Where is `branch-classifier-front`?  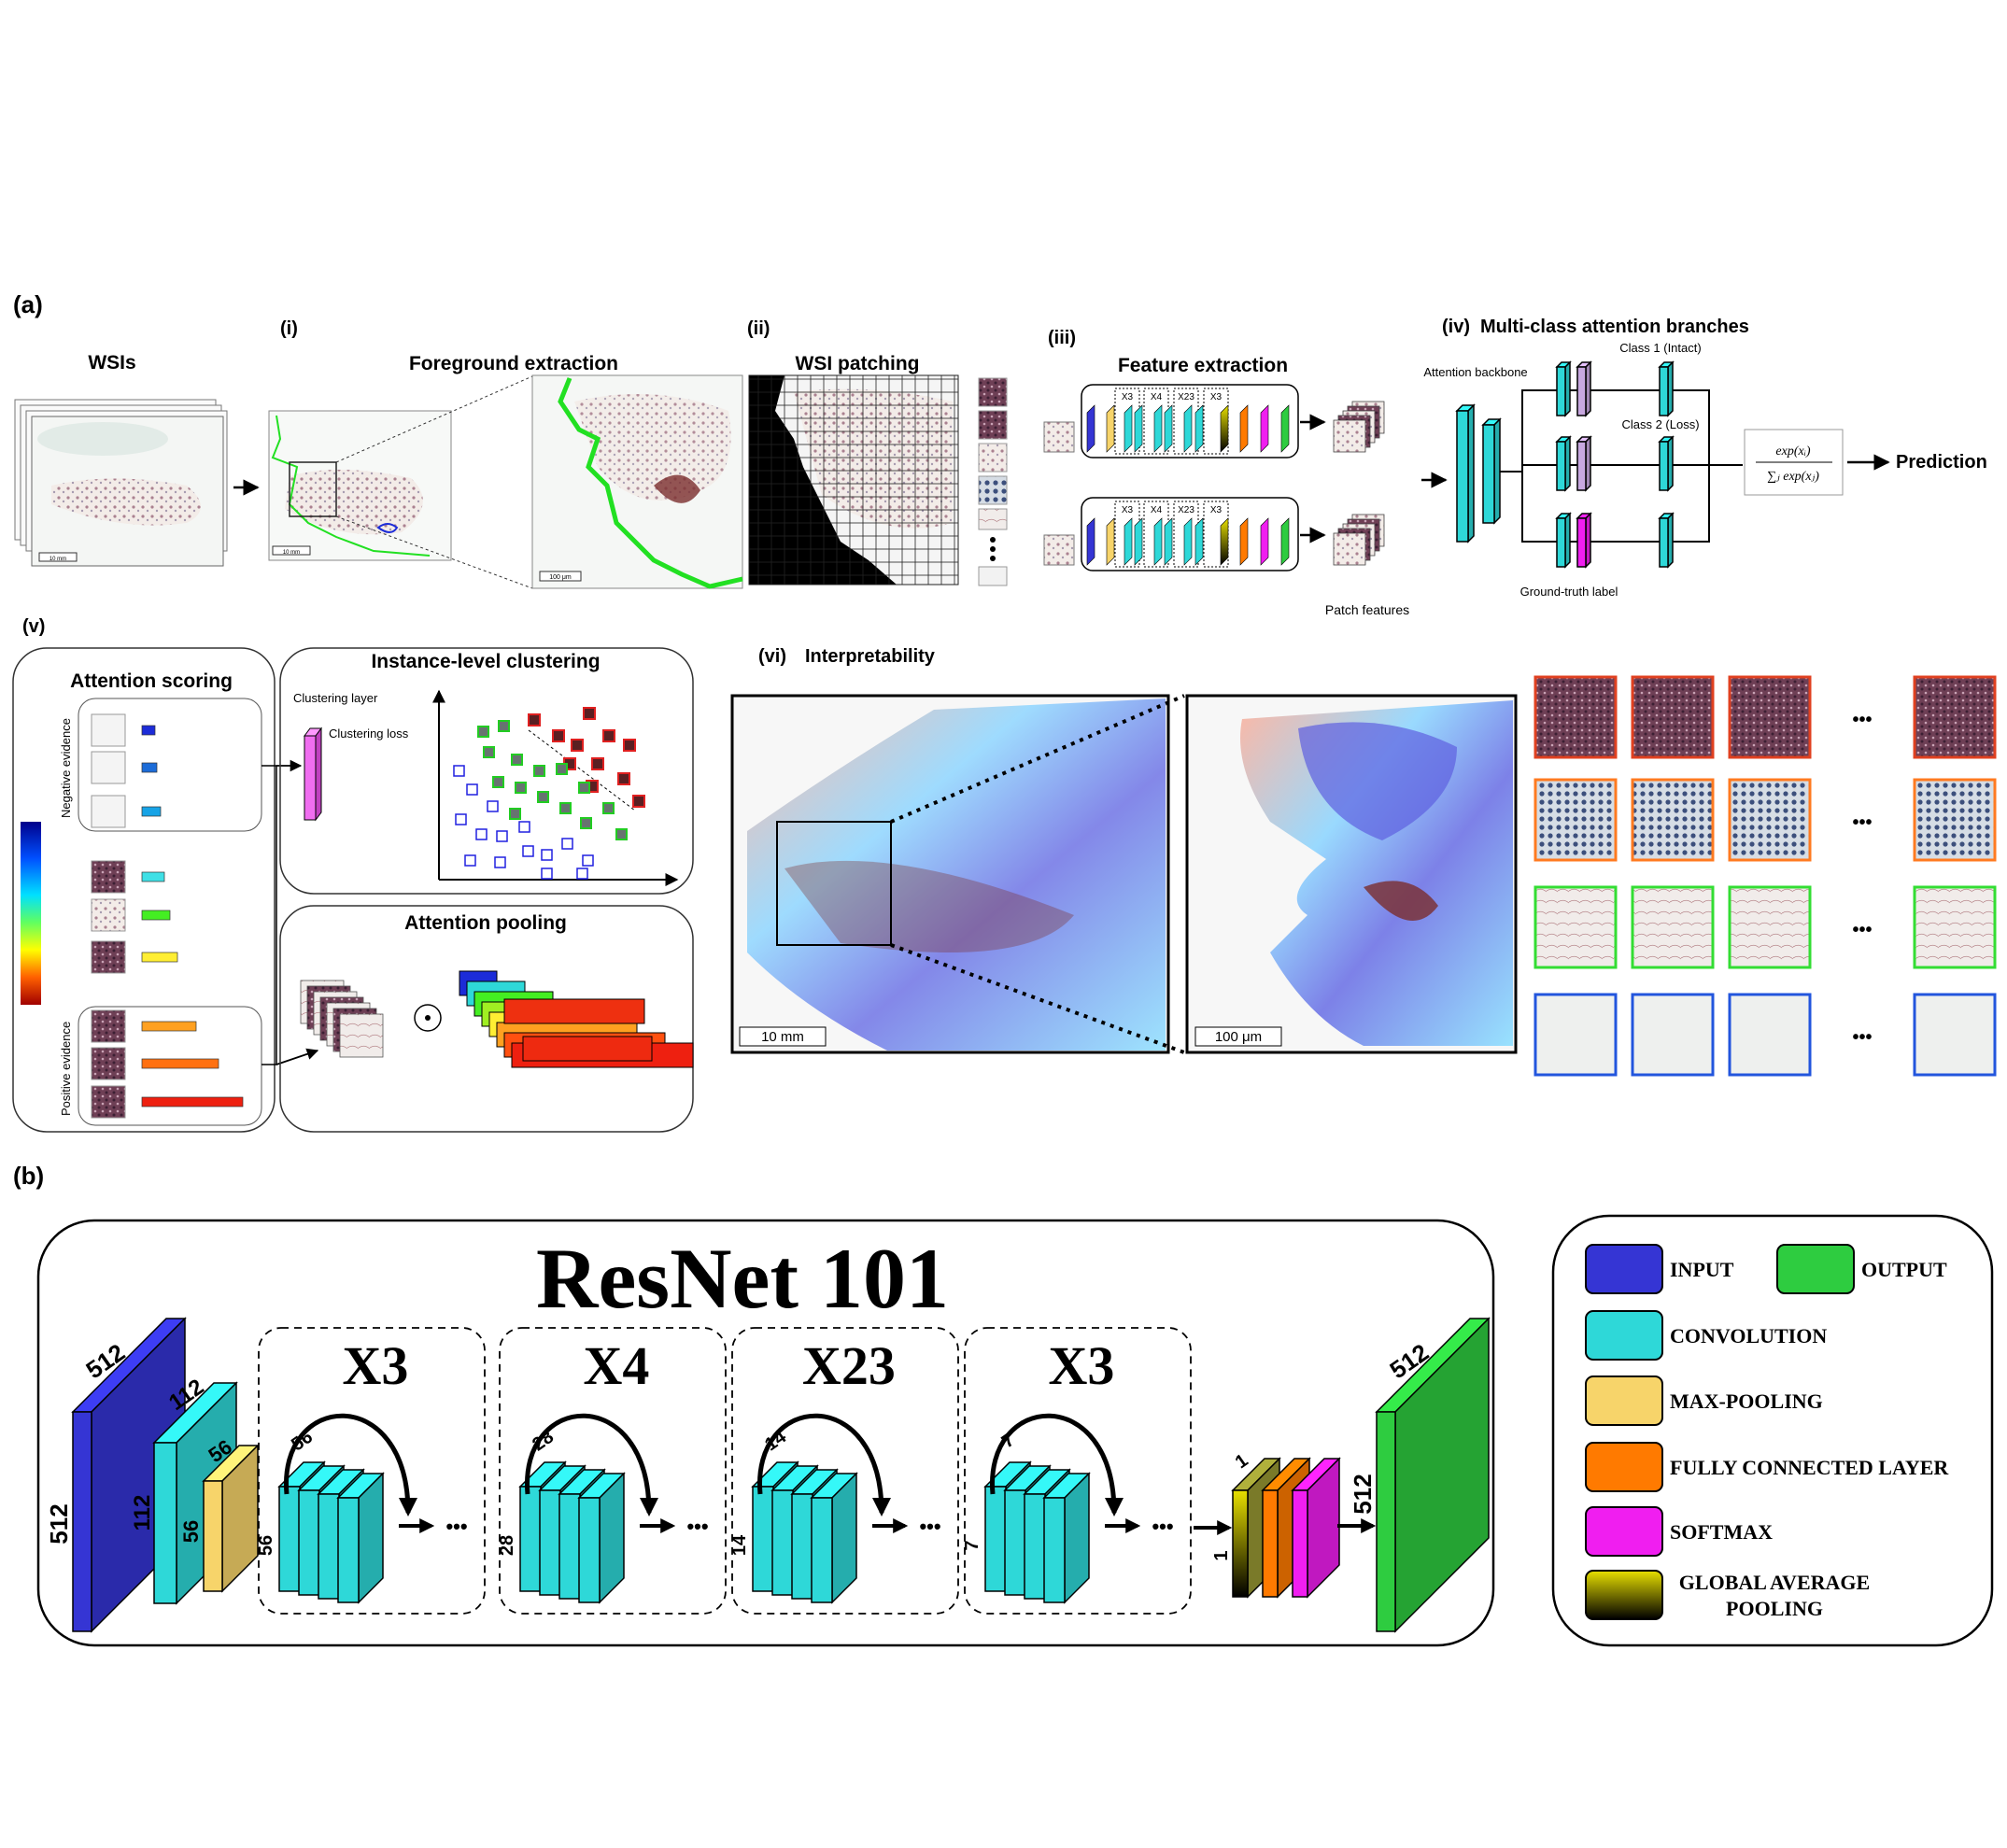 branch-classifier-front is located at coordinates (1664, 391).